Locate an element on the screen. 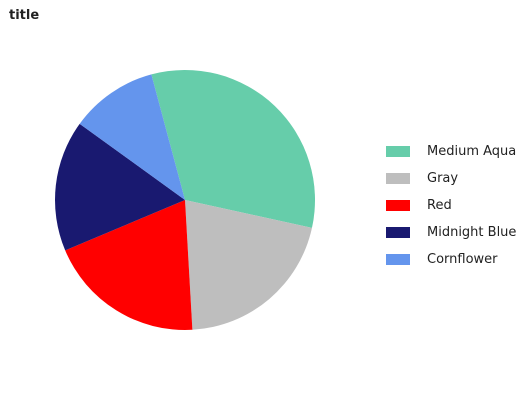 The height and width of the screenshot is (400, 532). pie-slice-cornflower is located at coordinates (132, 137).